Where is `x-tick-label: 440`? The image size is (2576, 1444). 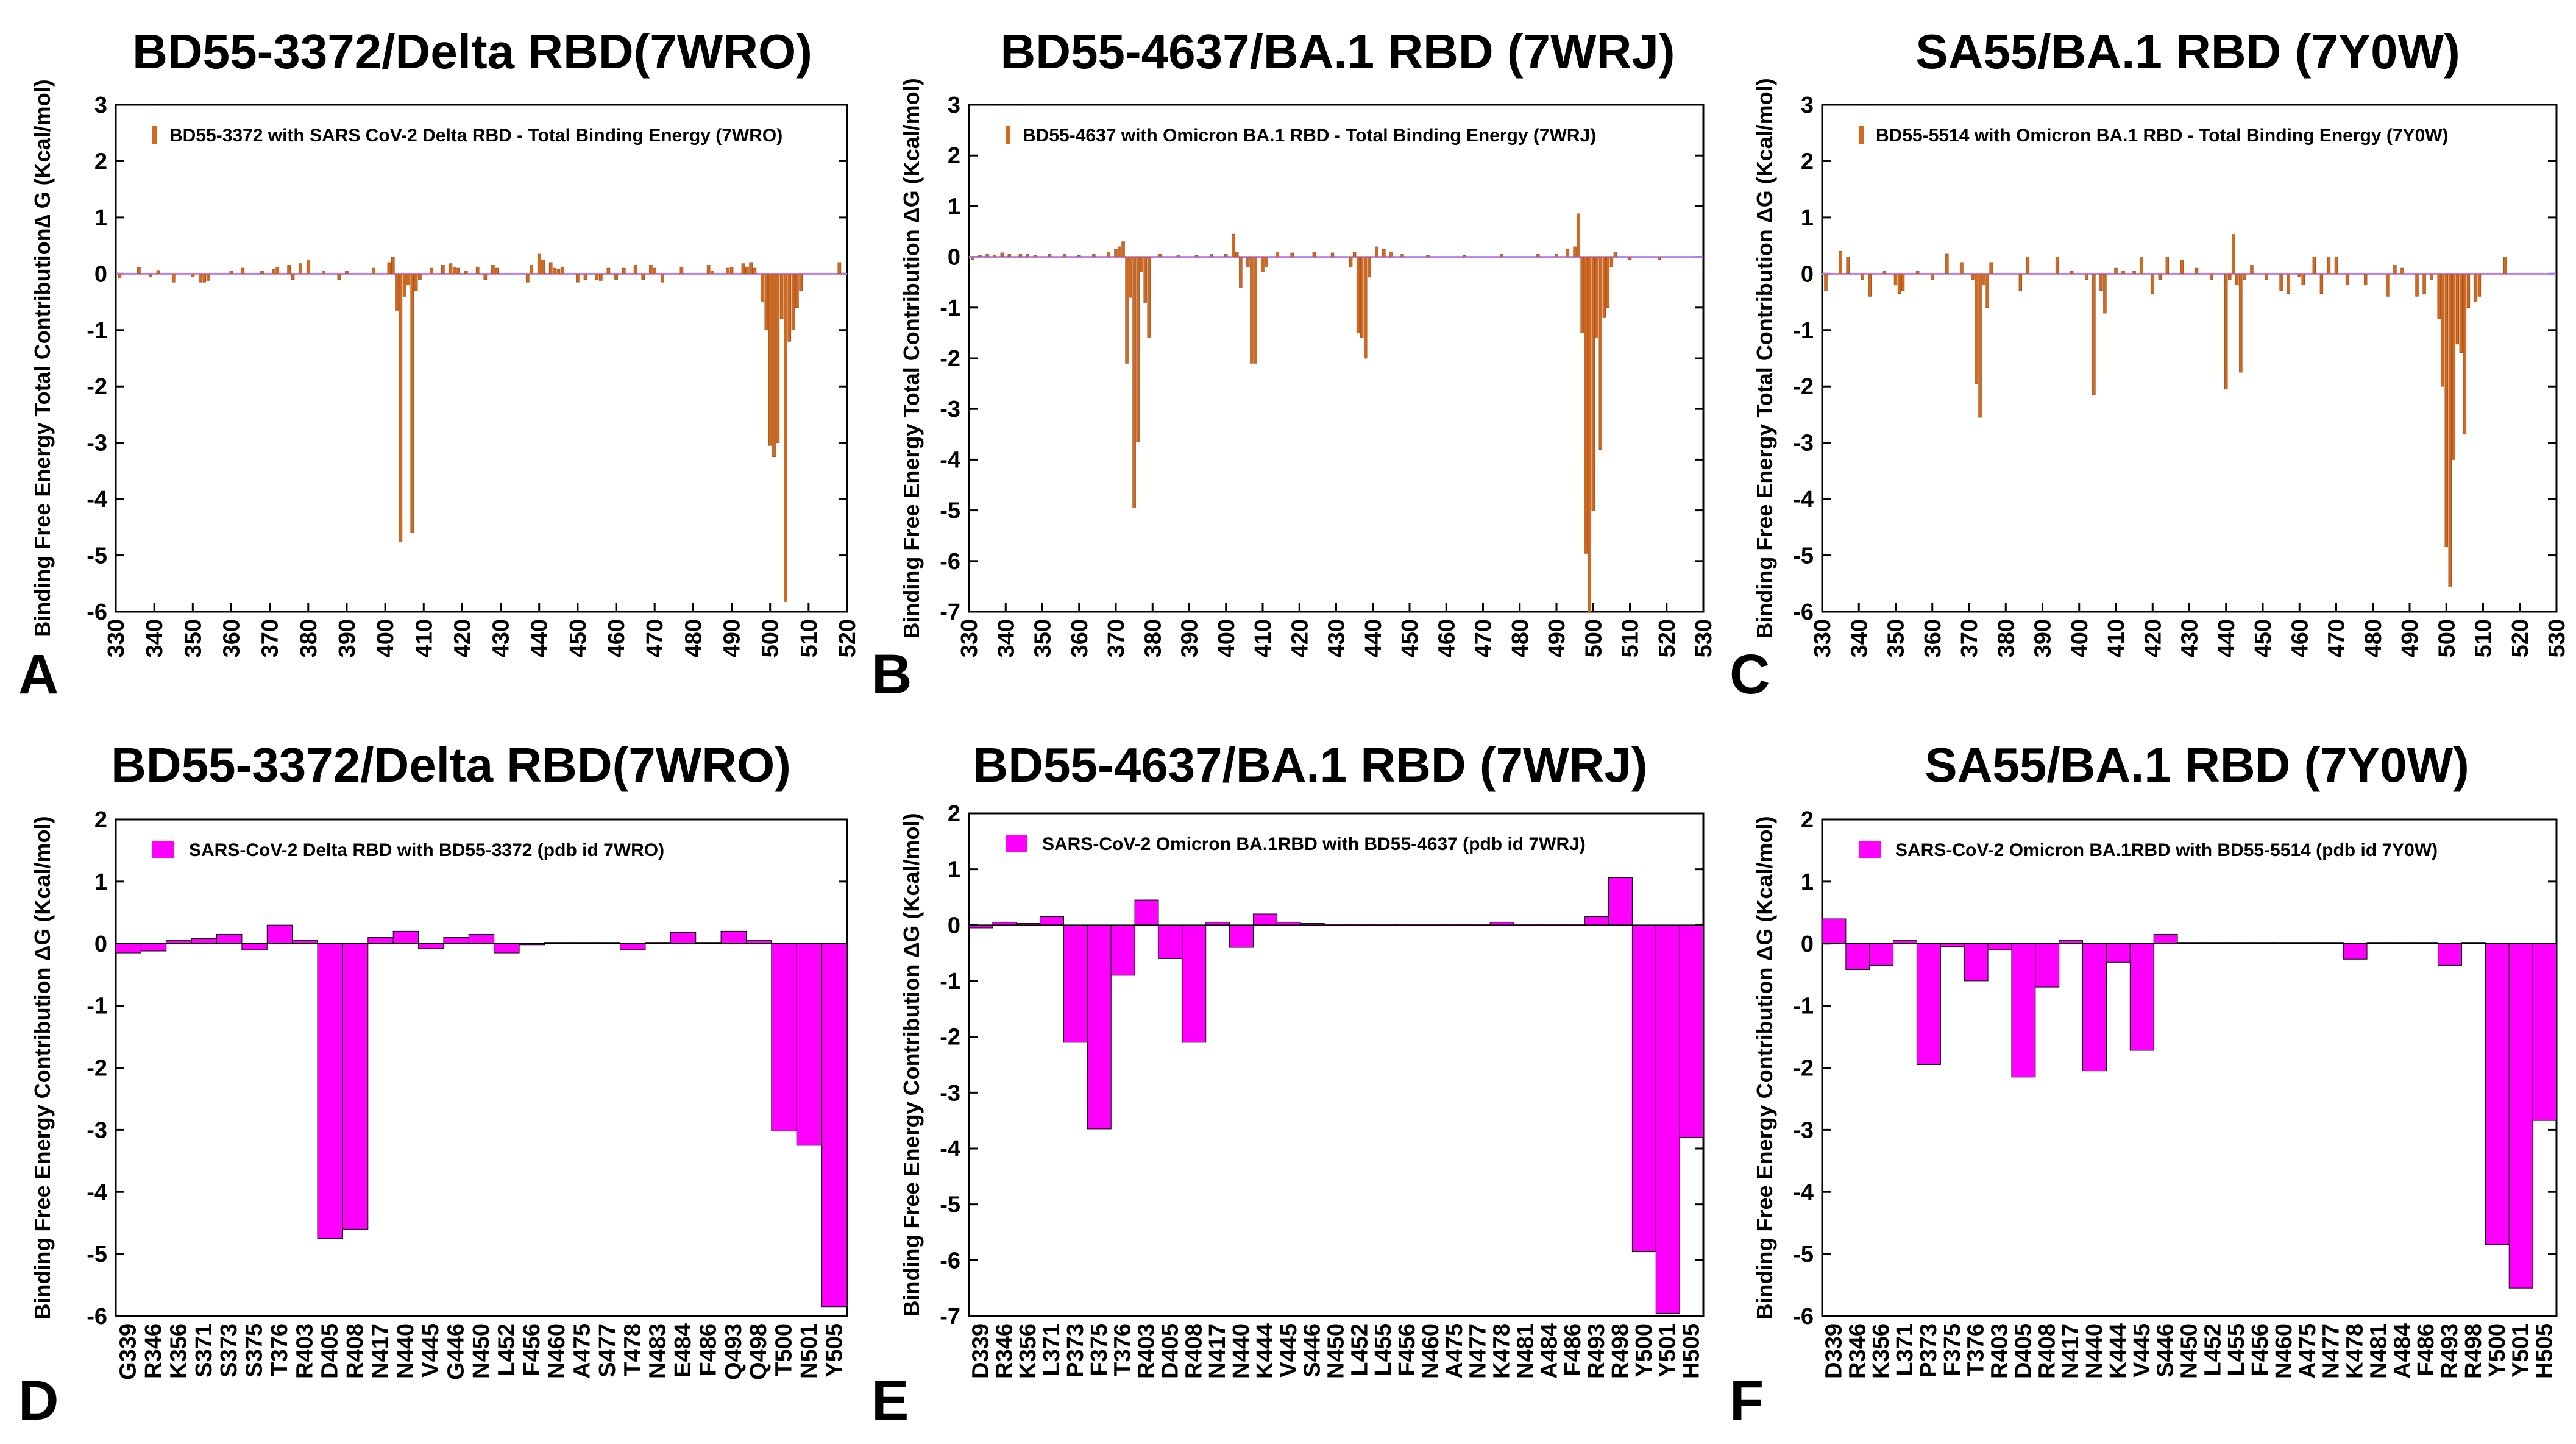 x-tick-label: 440 is located at coordinates (540, 638).